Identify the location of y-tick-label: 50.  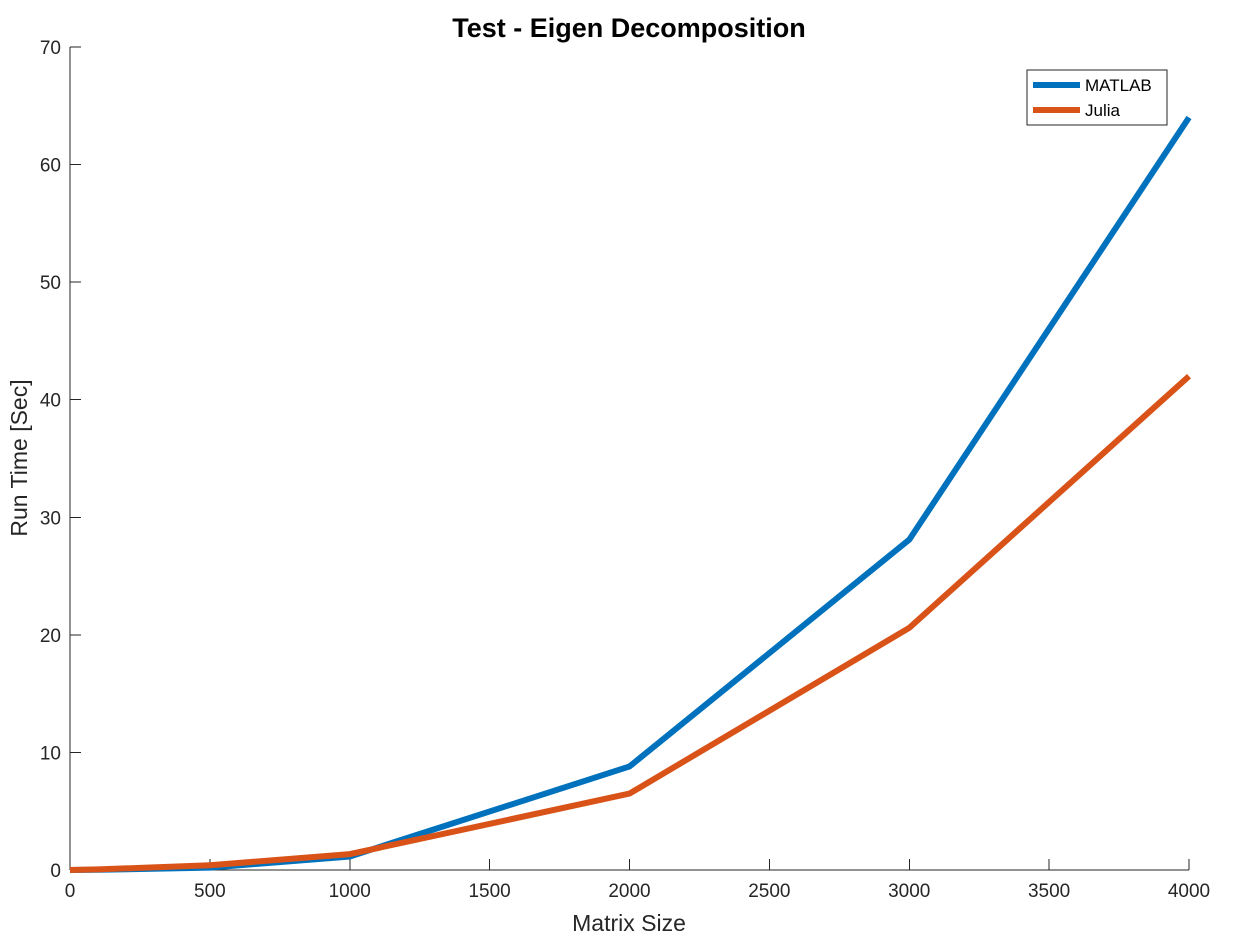
(50, 283).